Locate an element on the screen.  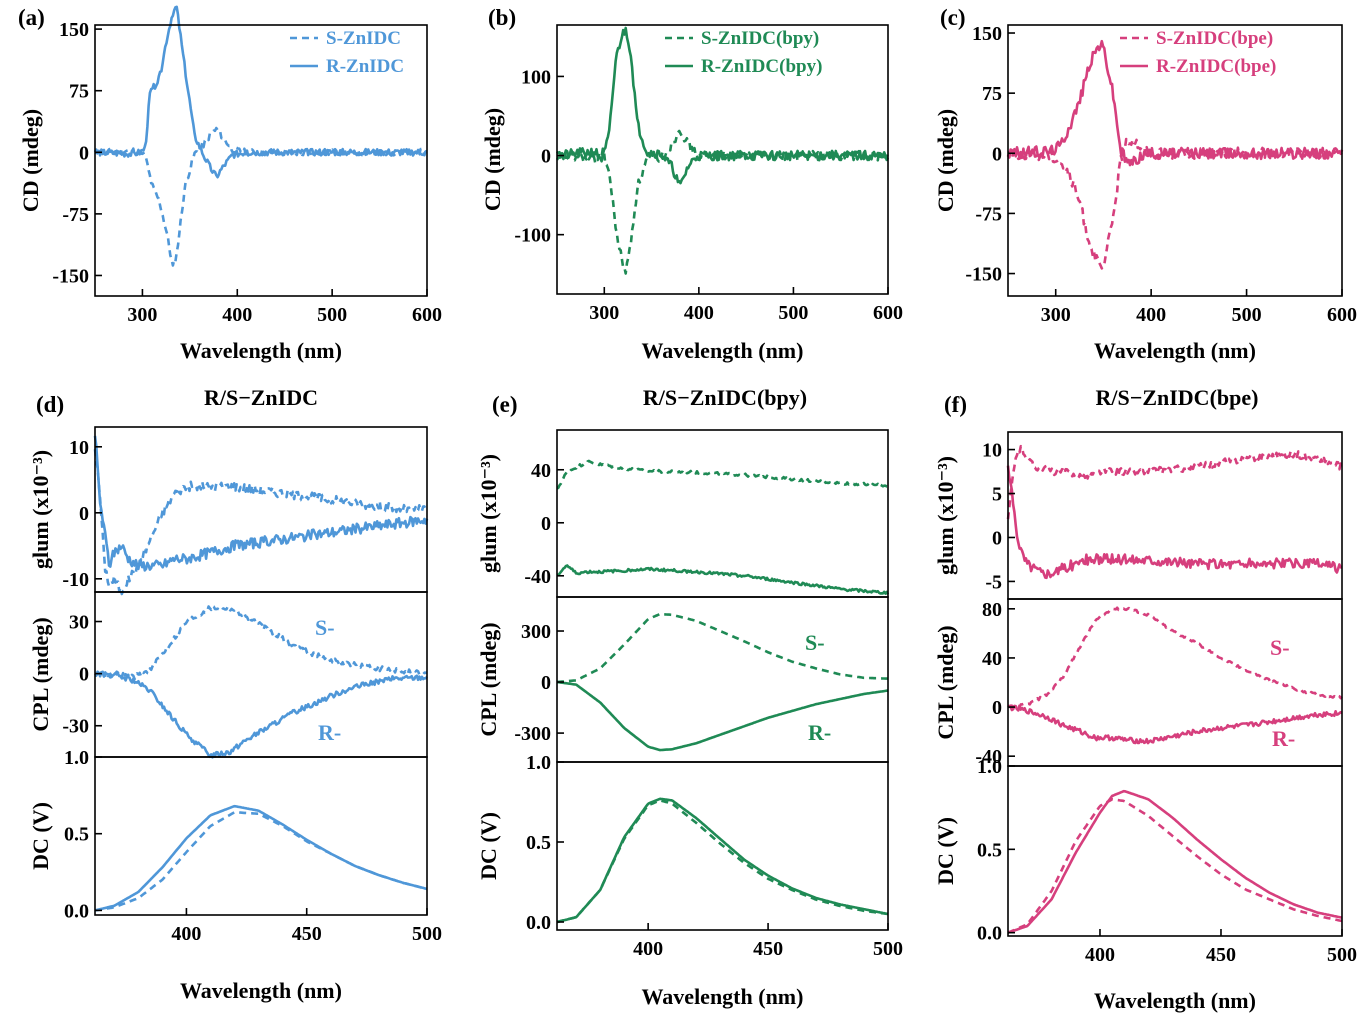
y-tick-label: 5 is located at coordinates (997, 495).